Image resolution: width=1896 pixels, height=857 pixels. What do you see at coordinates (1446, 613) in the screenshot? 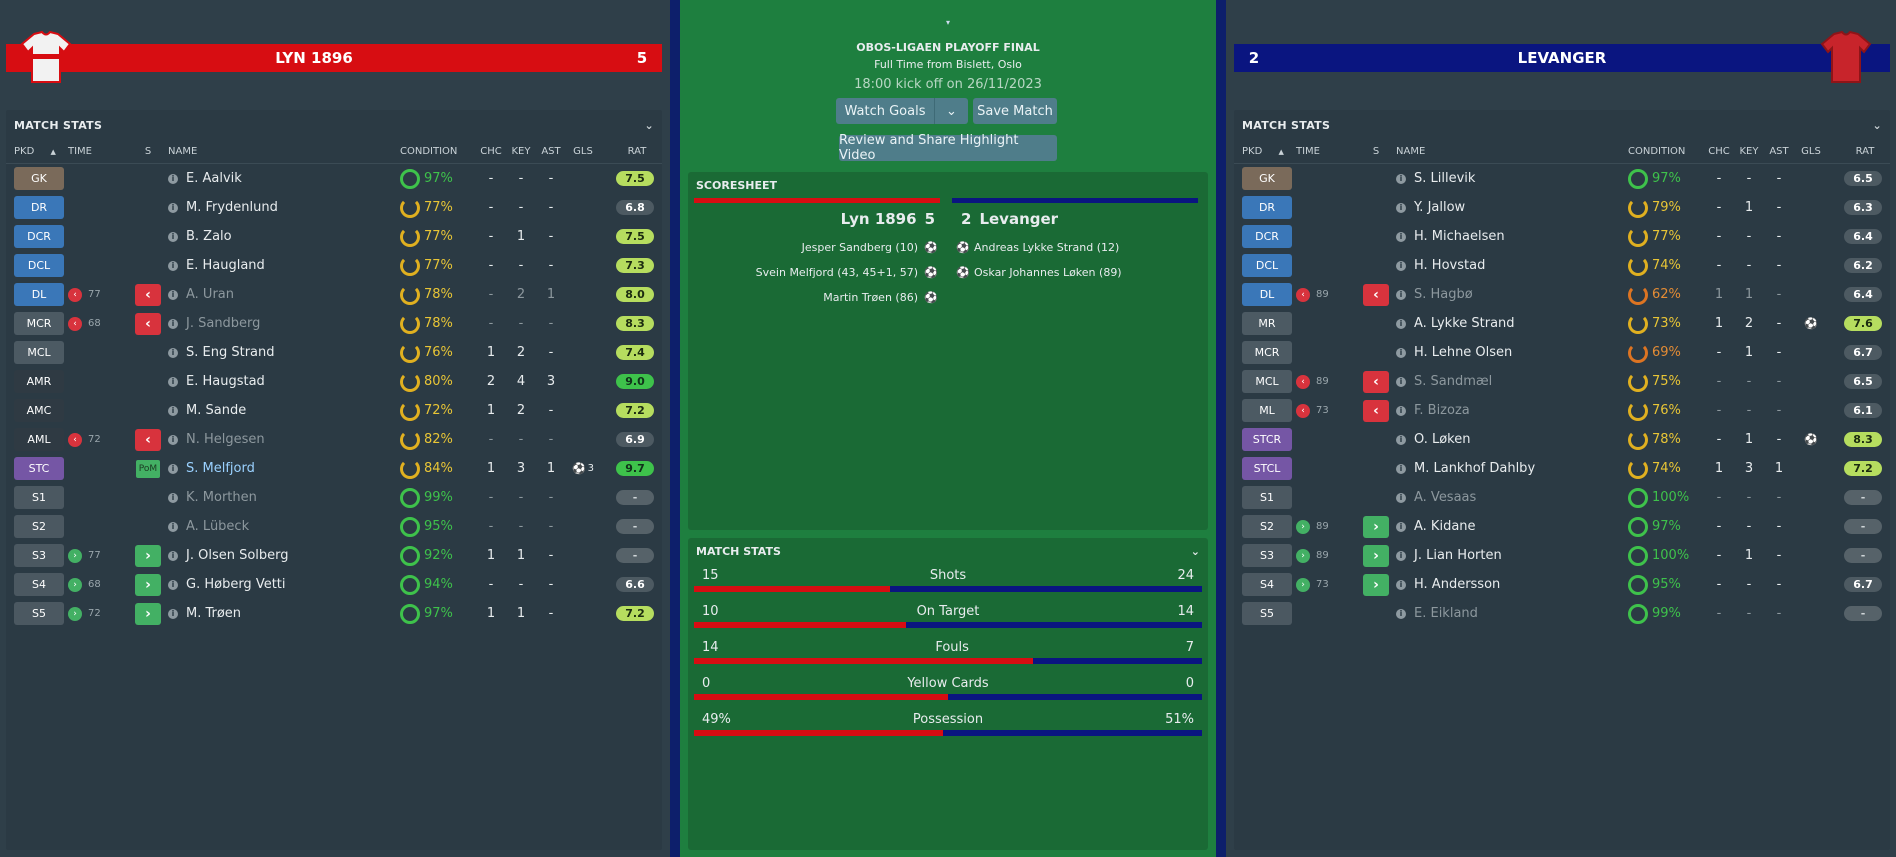
I see `player-name: E. Eikland` at bounding box center [1446, 613].